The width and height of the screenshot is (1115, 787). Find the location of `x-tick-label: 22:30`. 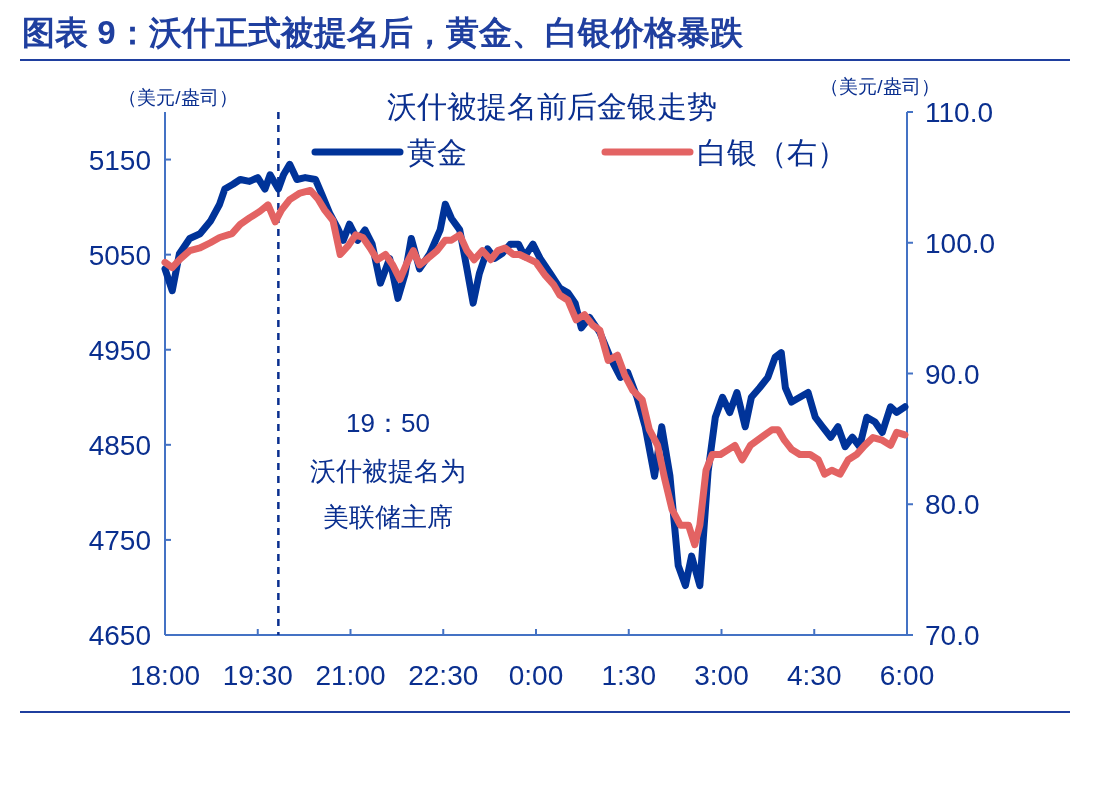

x-tick-label: 22:30 is located at coordinates (443, 675).